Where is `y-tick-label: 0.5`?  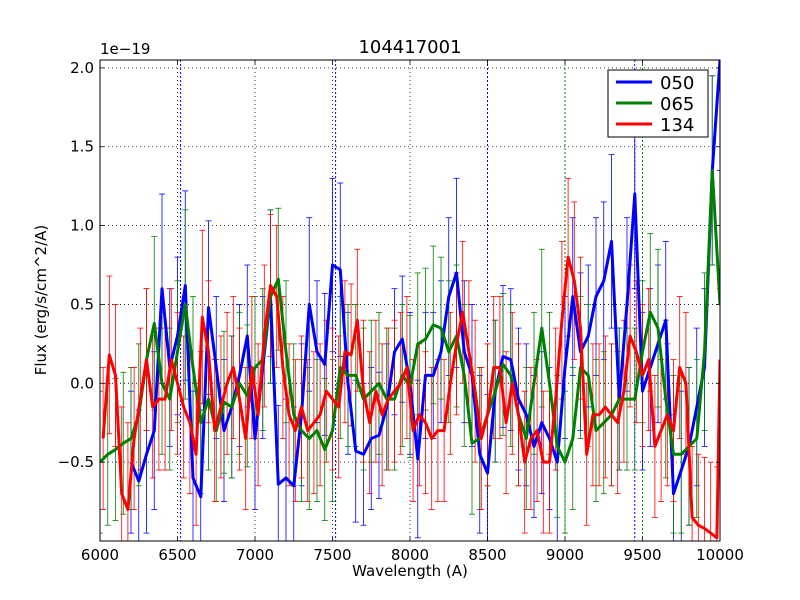
y-tick-label: 0.5 is located at coordinates (82, 304).